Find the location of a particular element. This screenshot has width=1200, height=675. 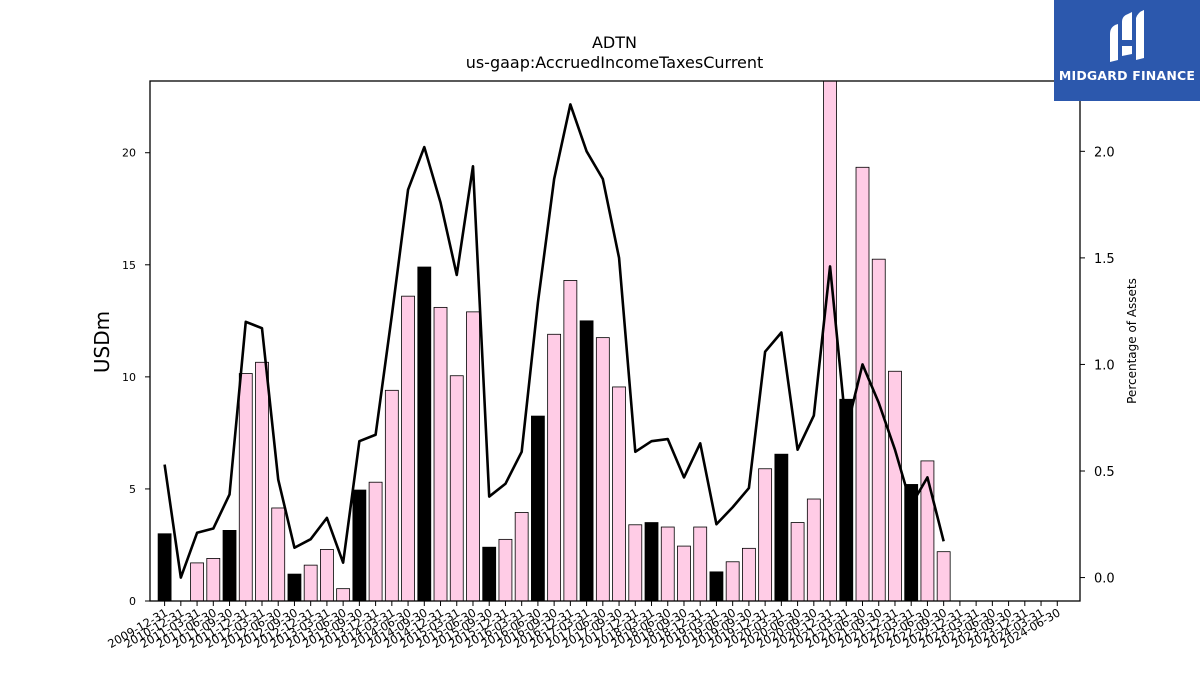

y2-tick-label: 1.5 is located at coordinates (1104, 259).